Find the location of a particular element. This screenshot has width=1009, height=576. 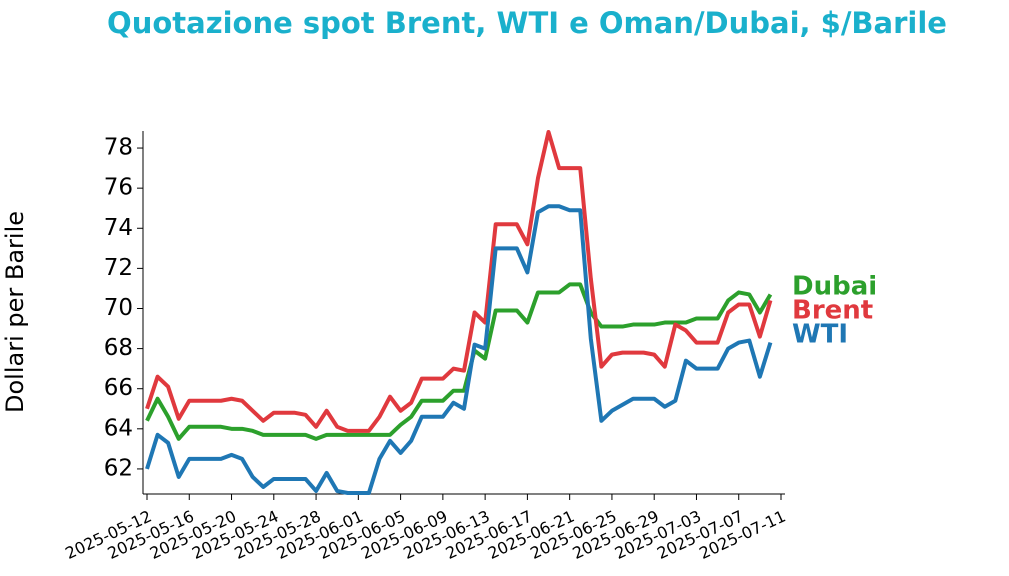

y-tick-label: 72 is located at coordinates (118, 268).